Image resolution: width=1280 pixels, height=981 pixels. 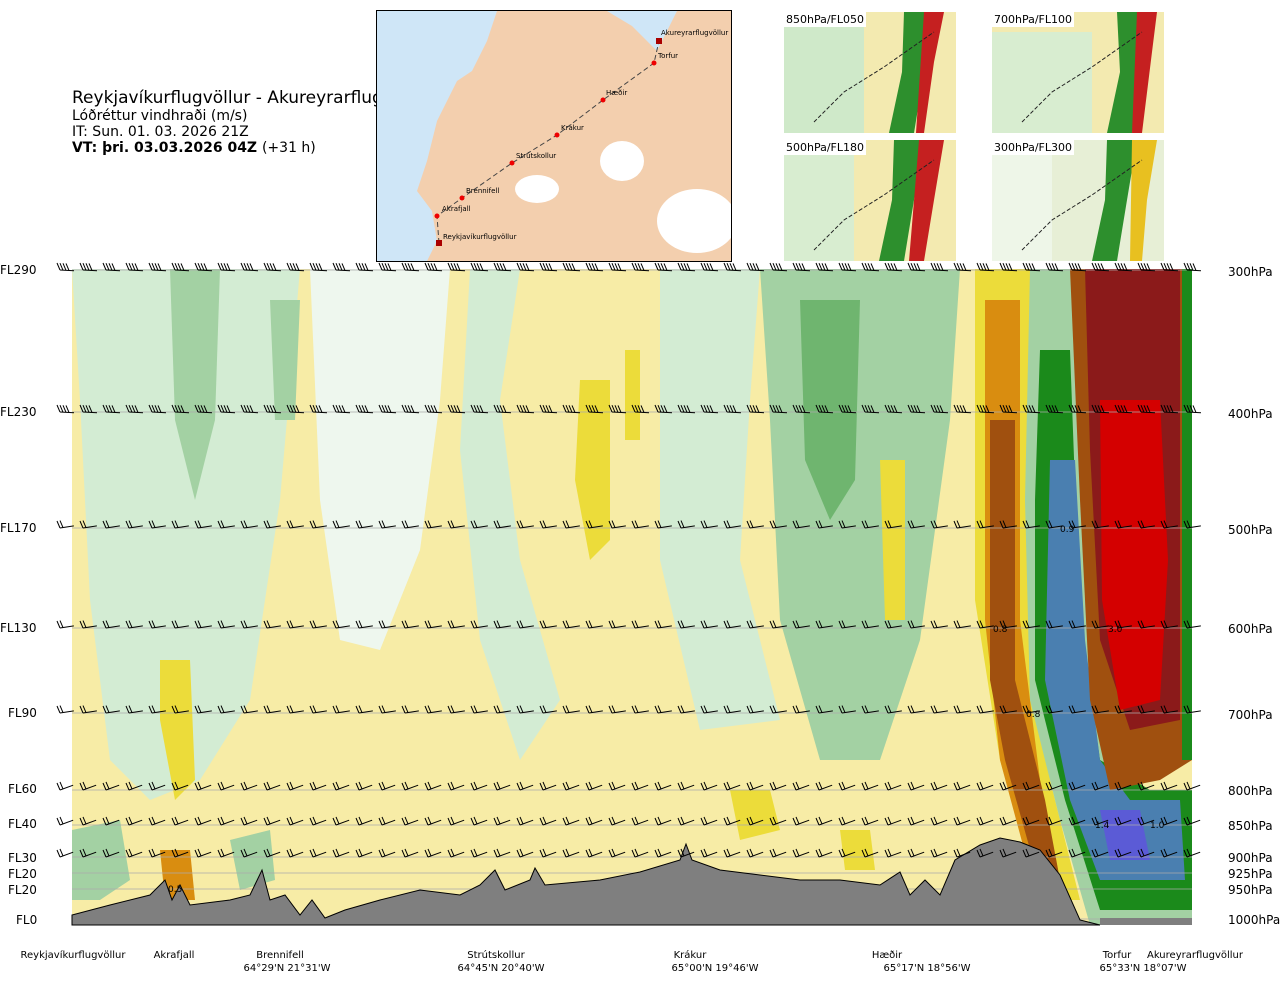 I want to click on mini-map-label: 850hPa/FL050, so click(x=825, y=19).